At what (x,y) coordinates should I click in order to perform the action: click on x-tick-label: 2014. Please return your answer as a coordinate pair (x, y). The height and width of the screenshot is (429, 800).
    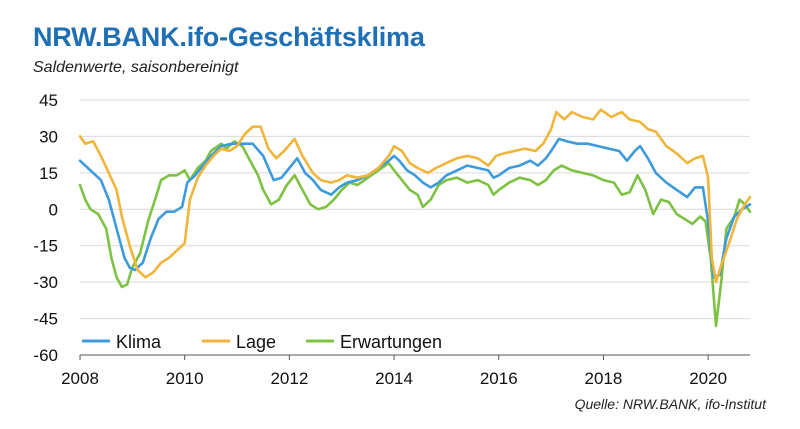
    Looking at the image, I should click on (394, 378).